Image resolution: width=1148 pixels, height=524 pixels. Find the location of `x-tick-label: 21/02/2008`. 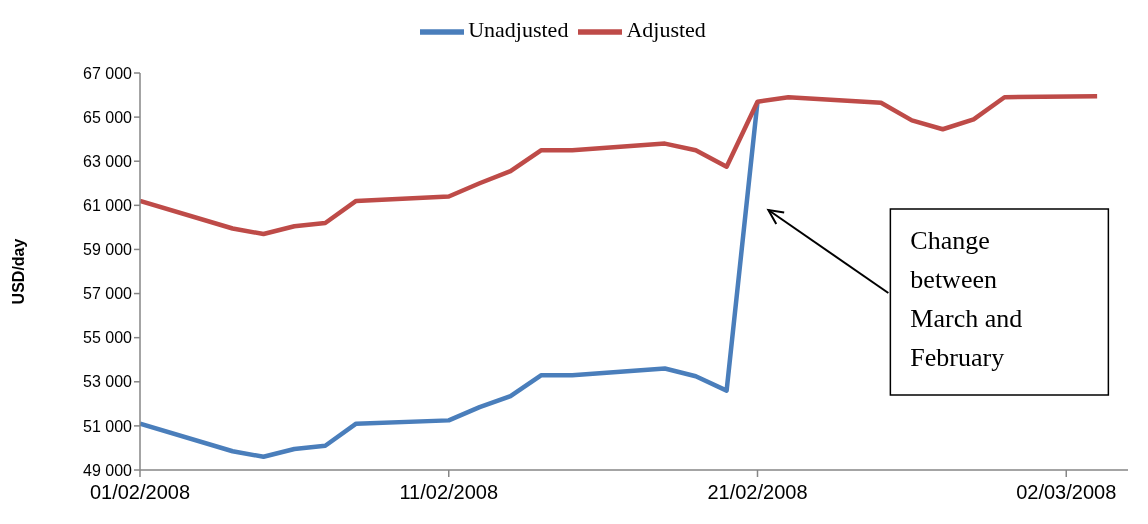

x-tick-label: 21/02/2008 is located at coordinates (757, 492).